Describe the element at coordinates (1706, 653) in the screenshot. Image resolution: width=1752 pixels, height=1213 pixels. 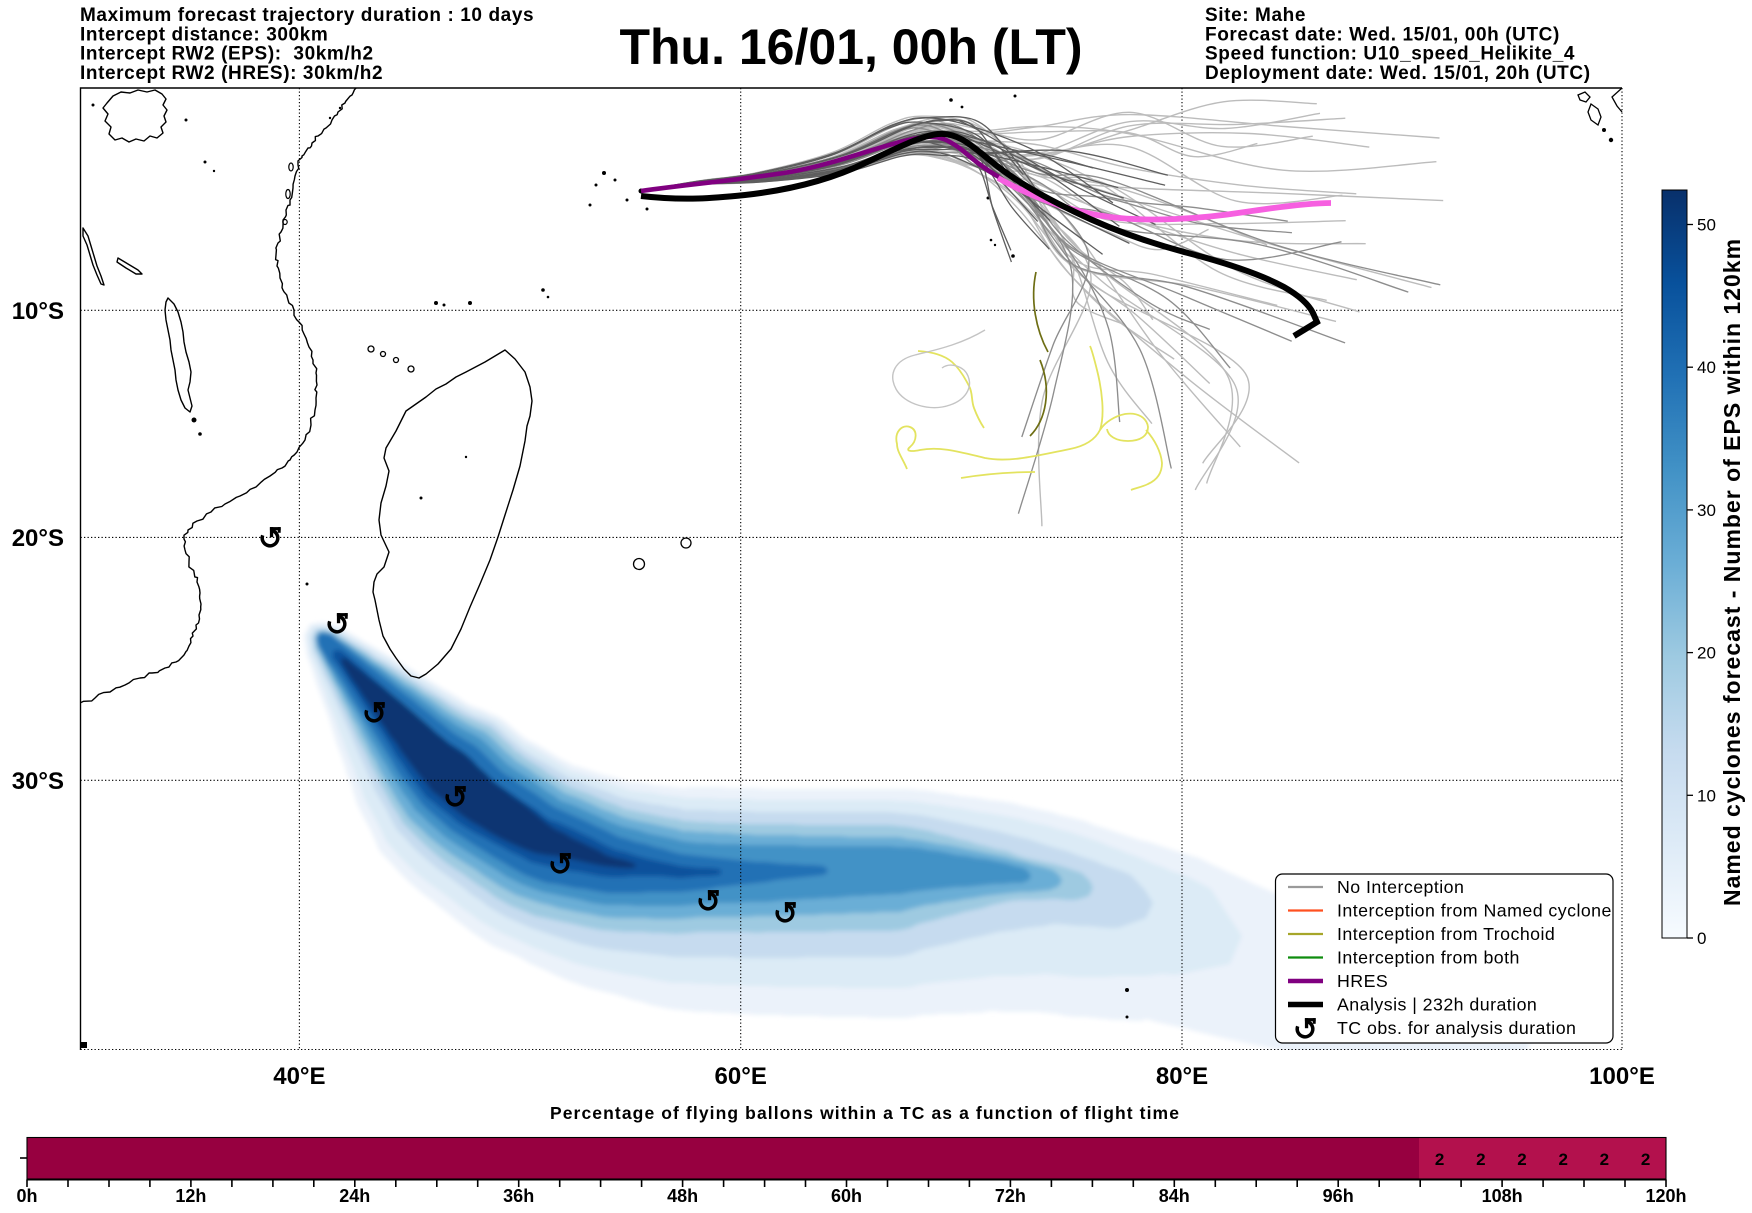
I see `svg-text: 20` at that location.